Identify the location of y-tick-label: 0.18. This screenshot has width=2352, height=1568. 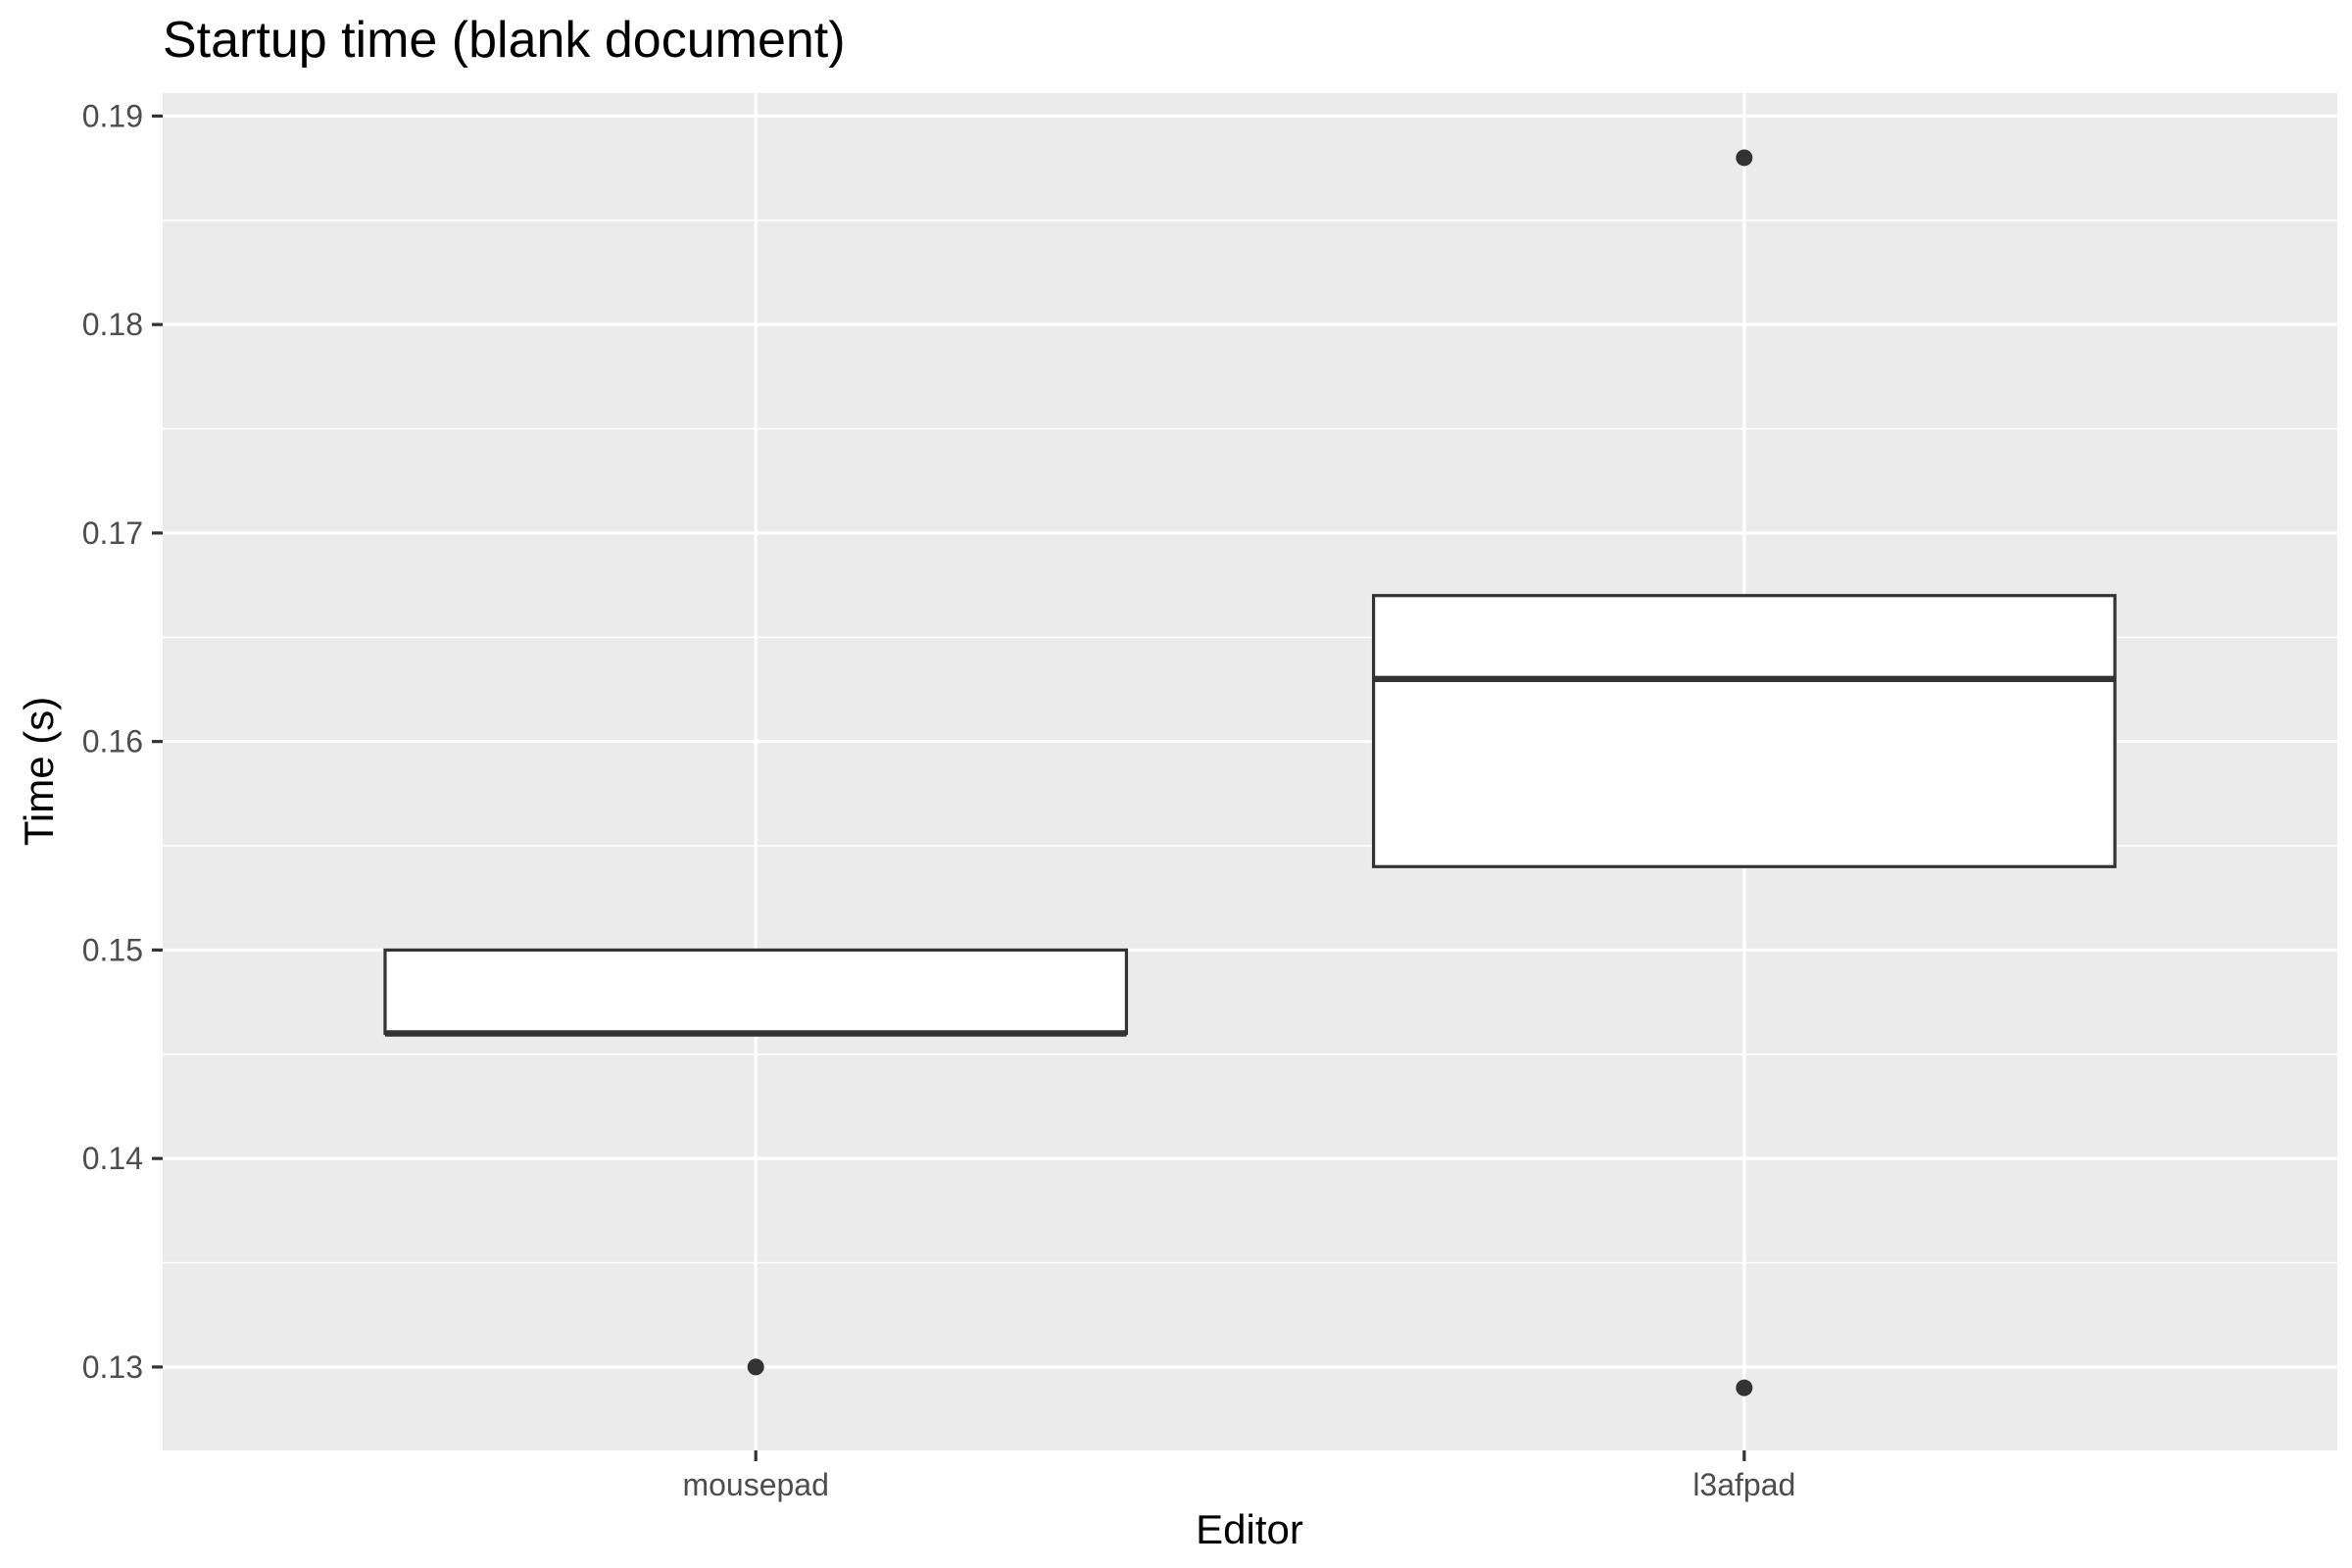
(112, 324).